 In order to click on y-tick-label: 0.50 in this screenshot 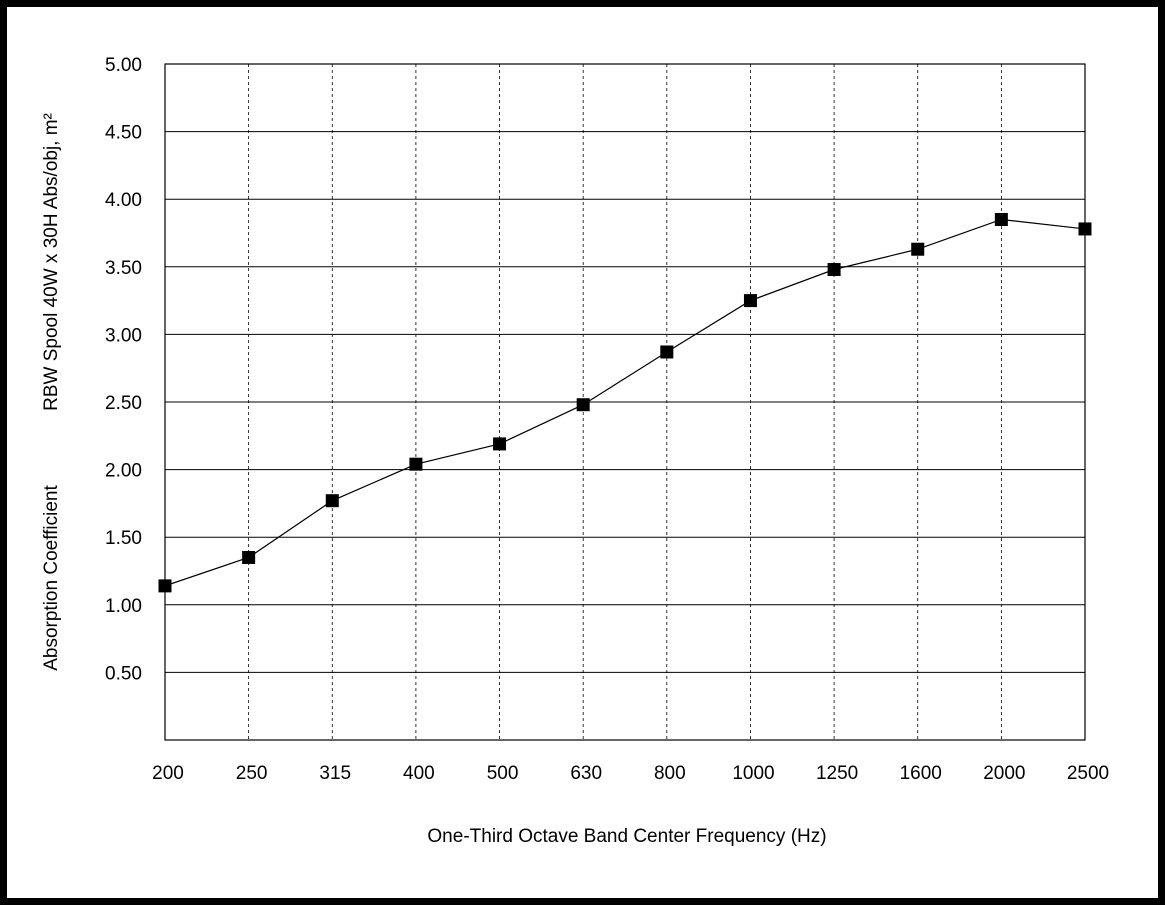, I will do `click(123, 673)`.